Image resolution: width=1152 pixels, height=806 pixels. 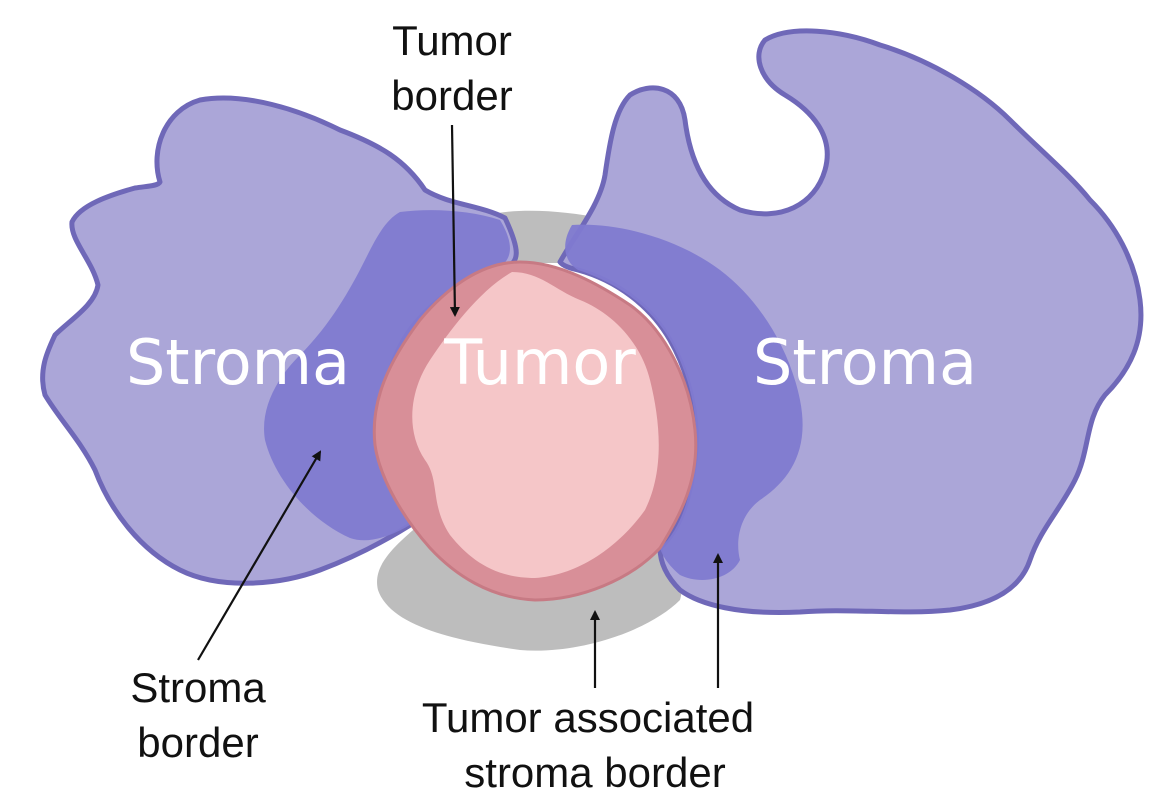 I want to click on tumor-associated-label-line2: stroma border, so click(x=594, y=772).